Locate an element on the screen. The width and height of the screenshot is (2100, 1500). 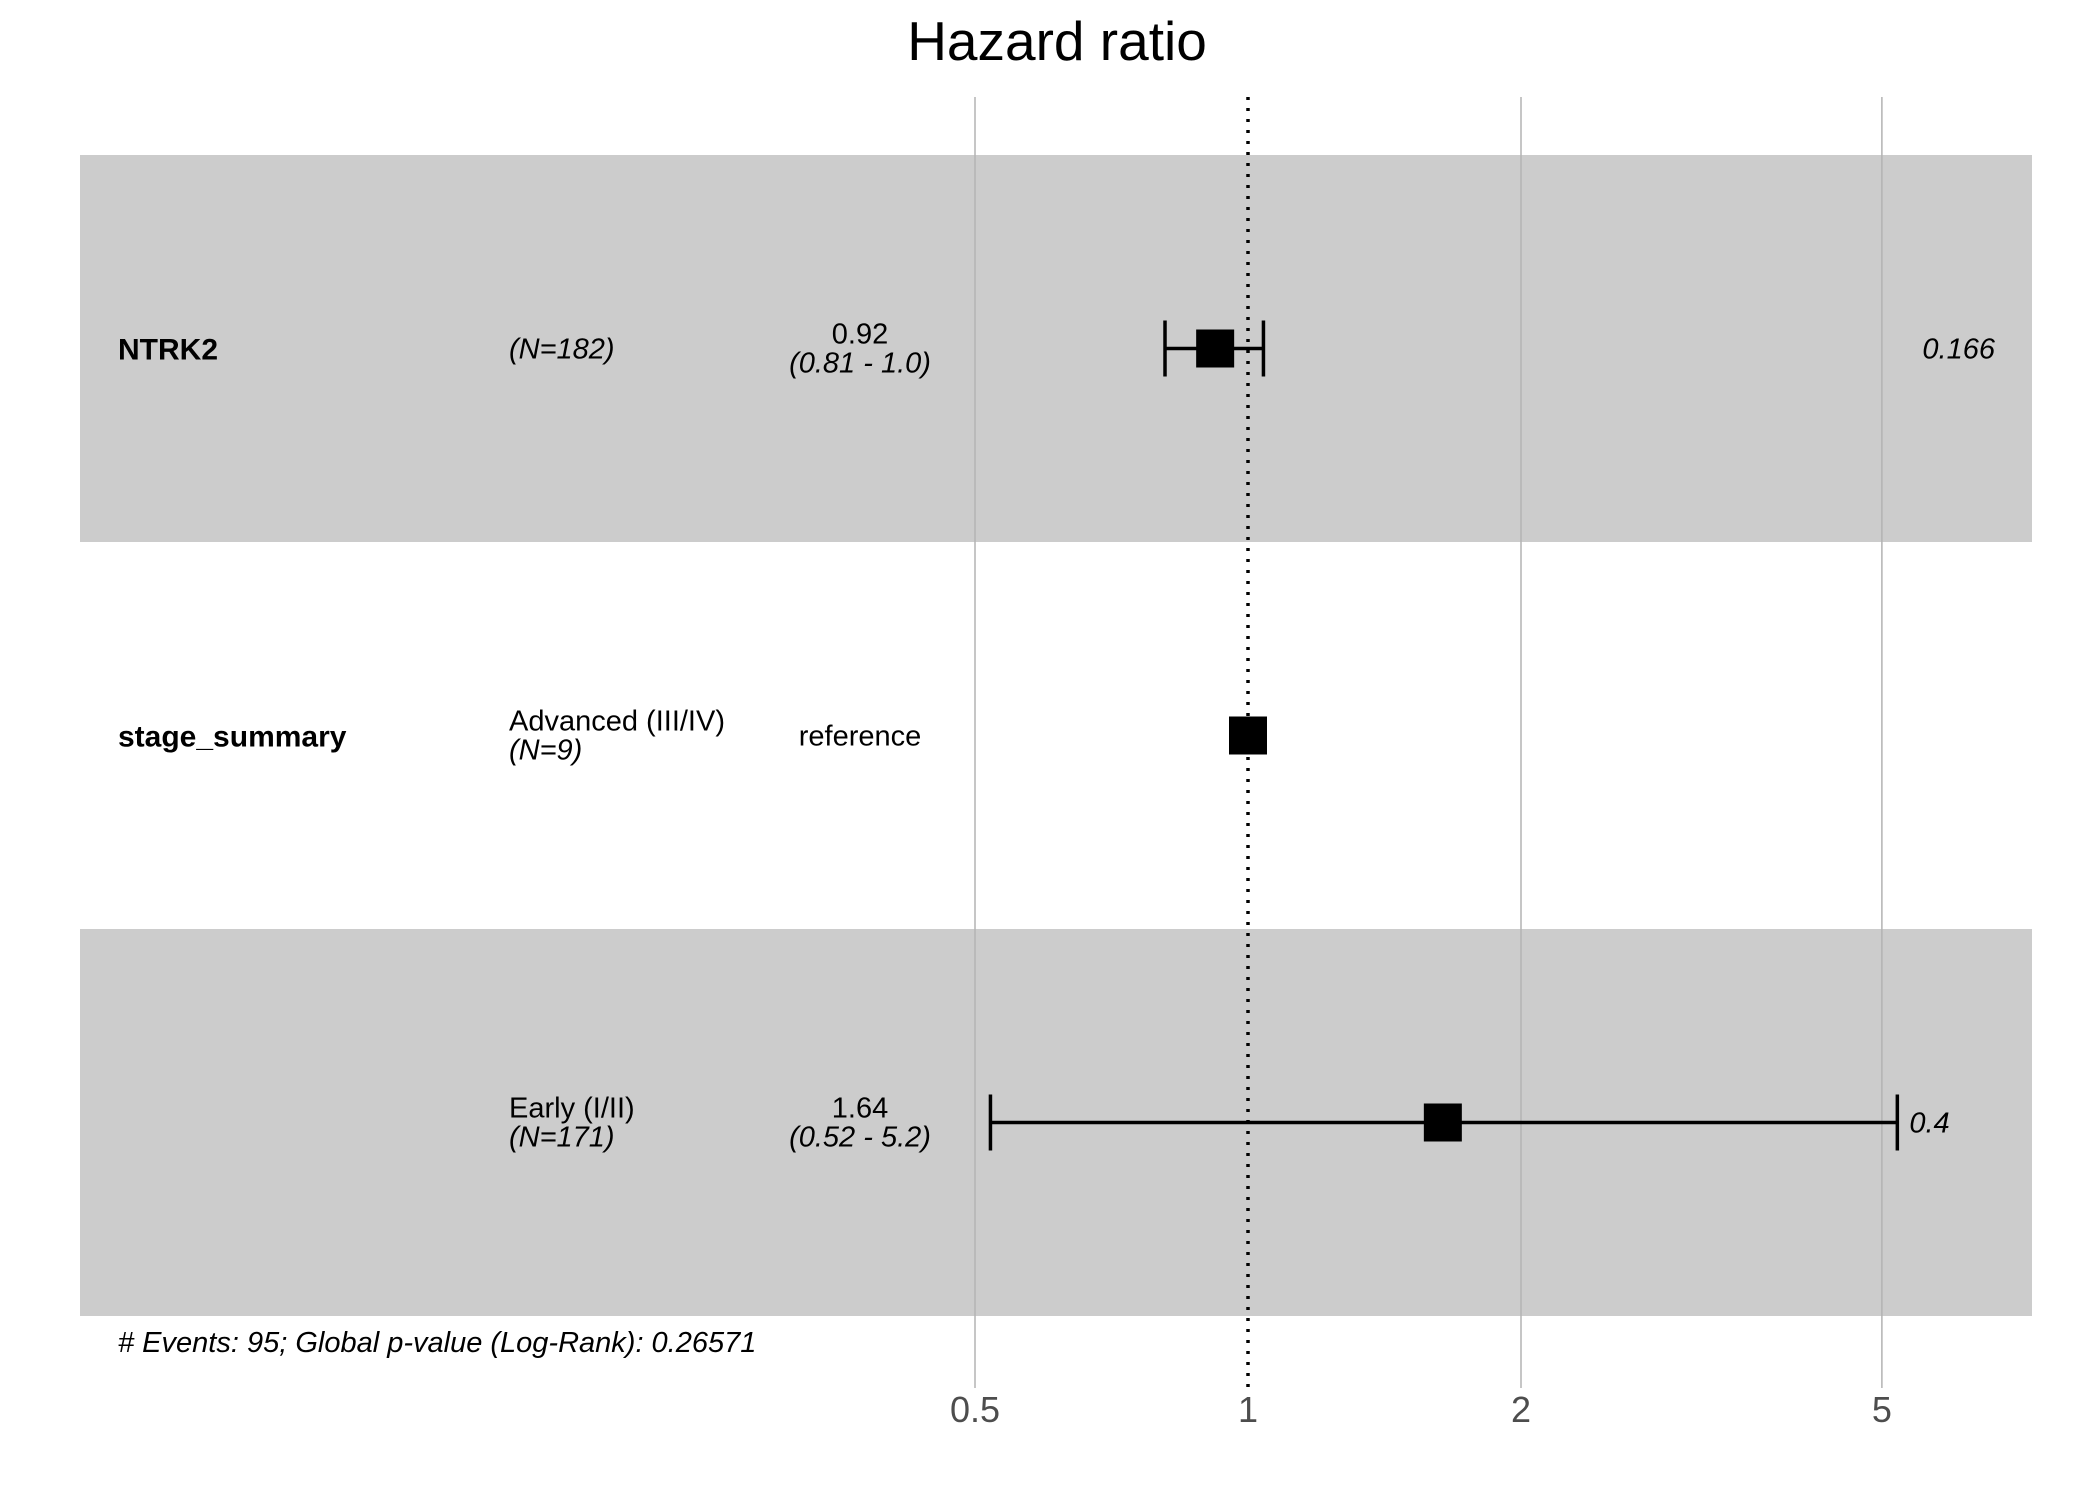
variable-label: NTRK2 is located at coordinates (168, 350).